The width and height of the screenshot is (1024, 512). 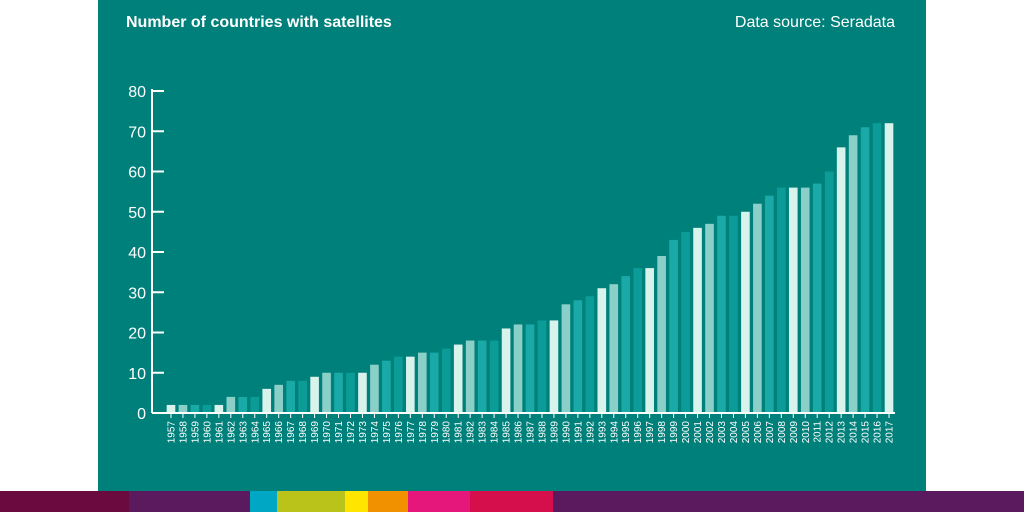 What do you see at coordinates (137, 92) in the screenshot?
I see `y-tick-label: 80` at bounding box center [137, 92].